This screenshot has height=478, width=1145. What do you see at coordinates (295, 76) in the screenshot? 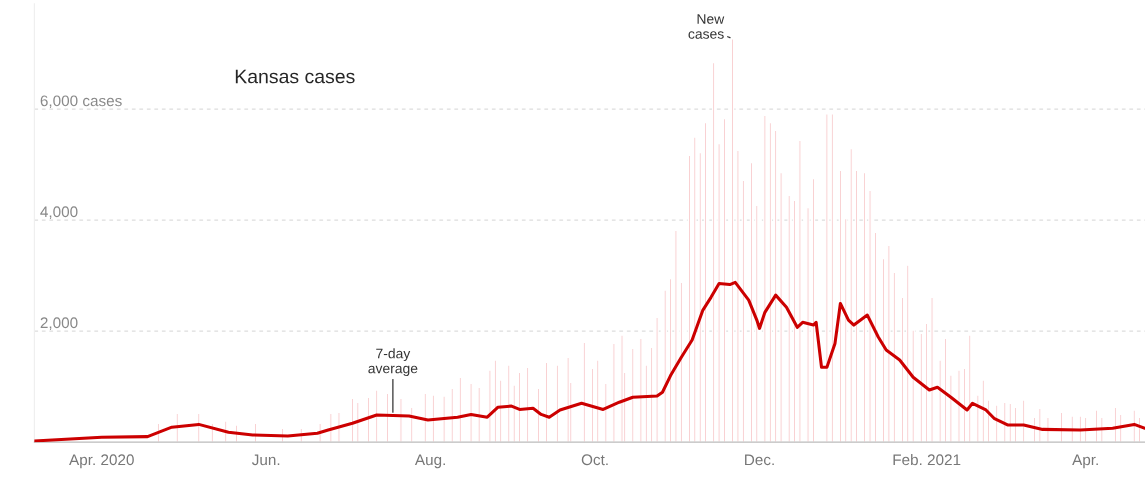
I see `text: Kansas cases` at bounding box center [295, 76].